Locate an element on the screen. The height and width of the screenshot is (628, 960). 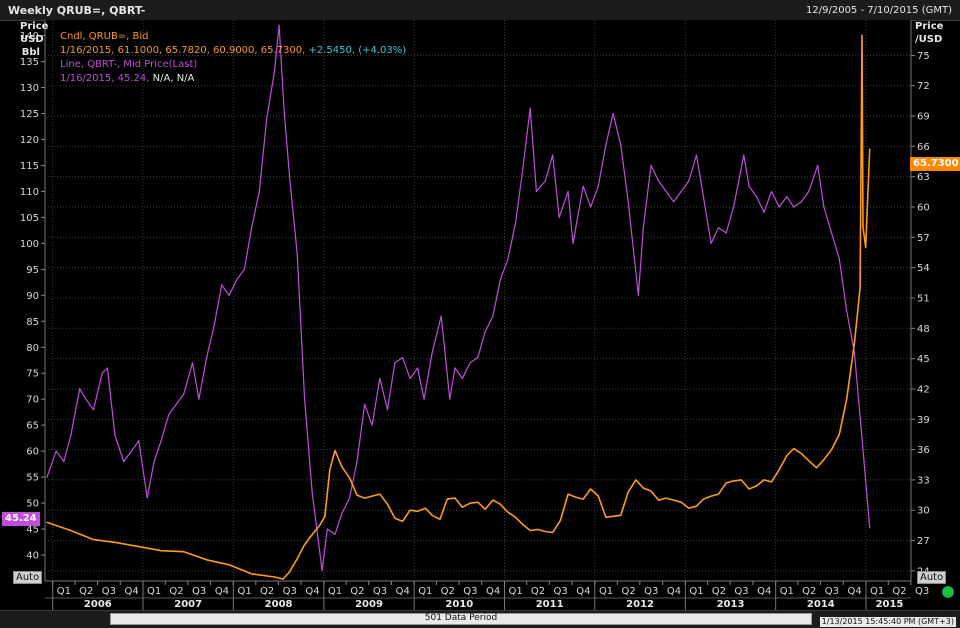
left-tick-label: 45 is located at coordinates (32, 530).